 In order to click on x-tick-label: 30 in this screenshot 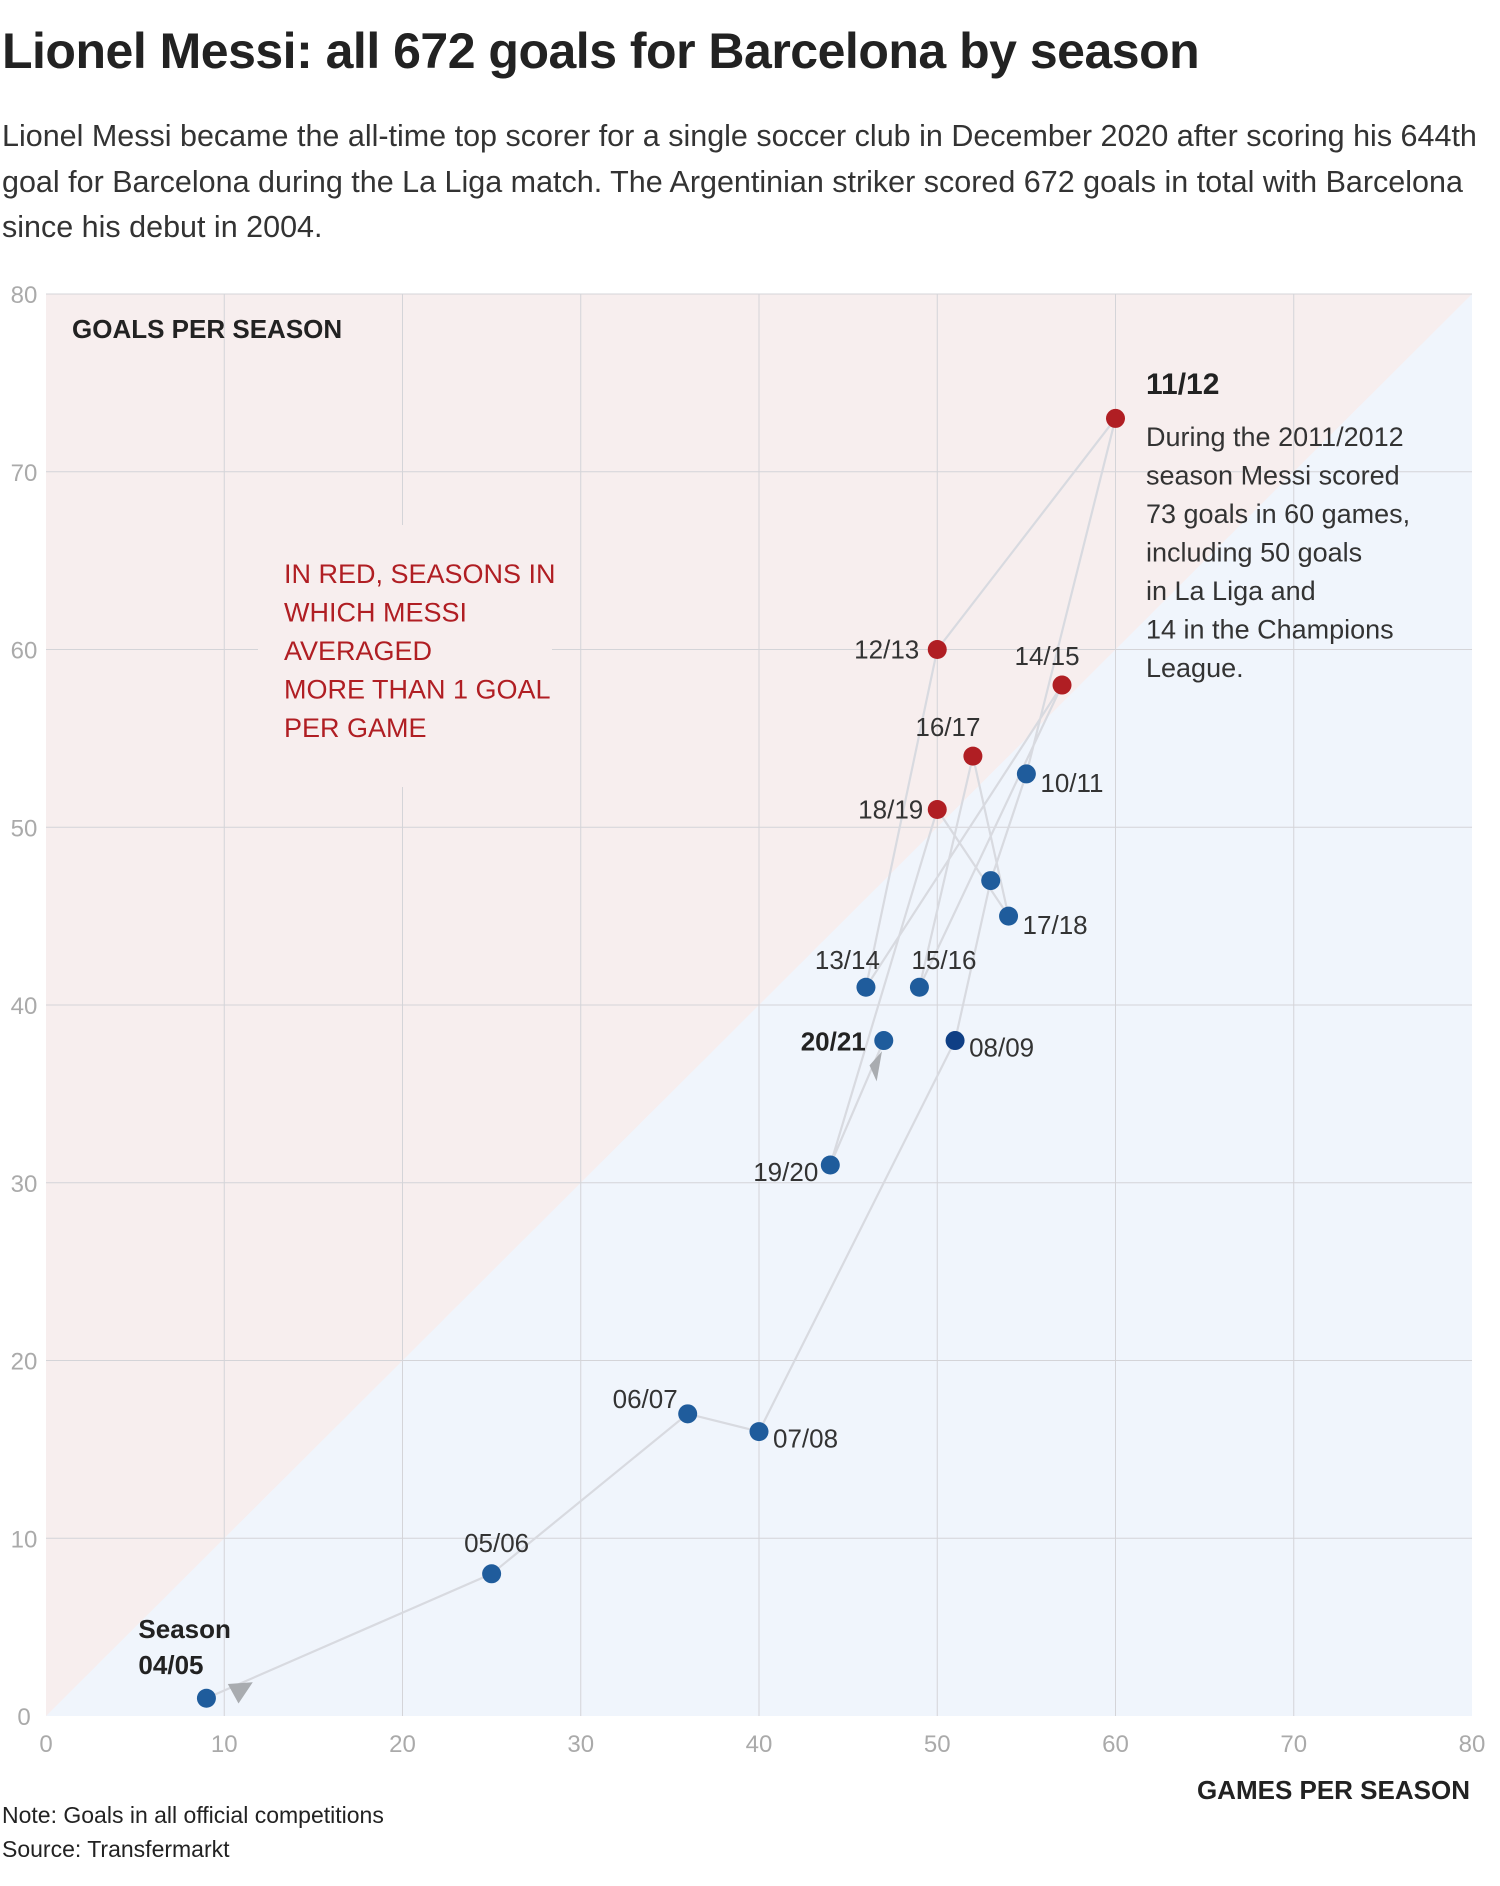, I will do `click(580, 1744)`.